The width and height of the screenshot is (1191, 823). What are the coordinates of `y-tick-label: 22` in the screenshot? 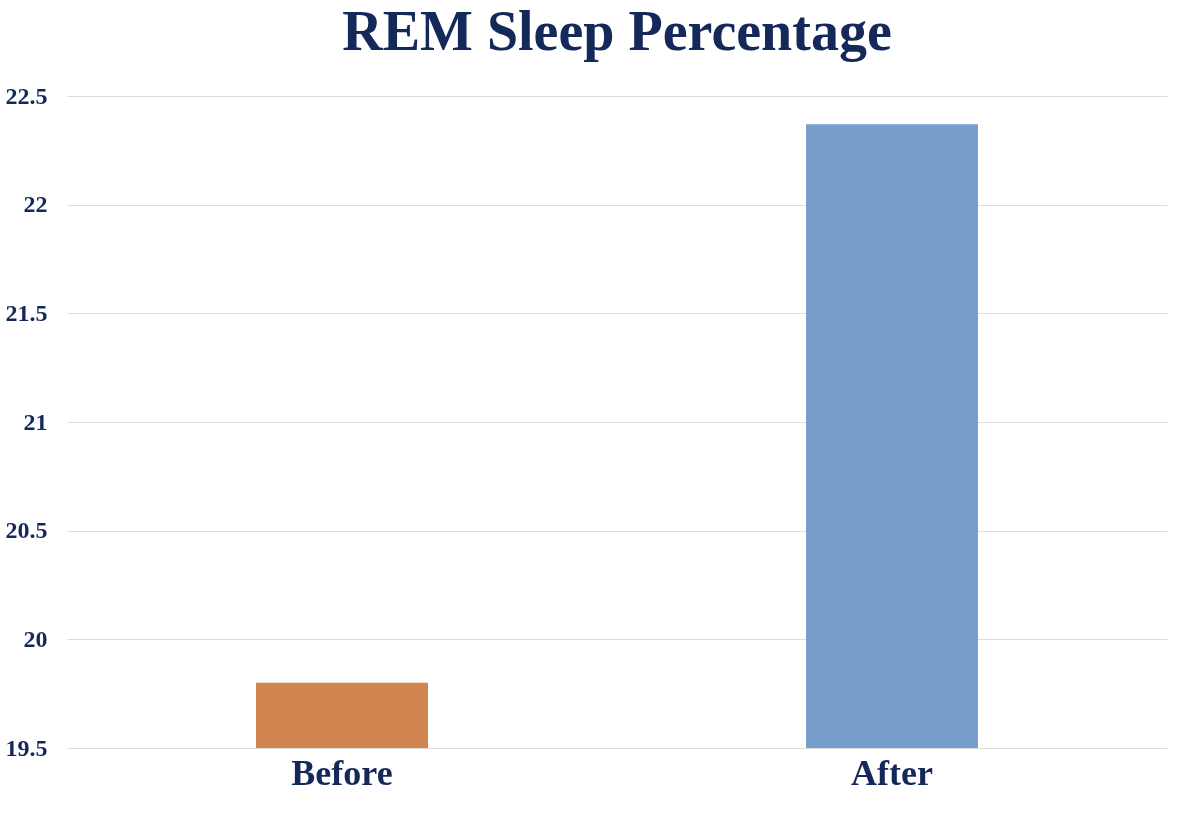 It's located at (35, 204).